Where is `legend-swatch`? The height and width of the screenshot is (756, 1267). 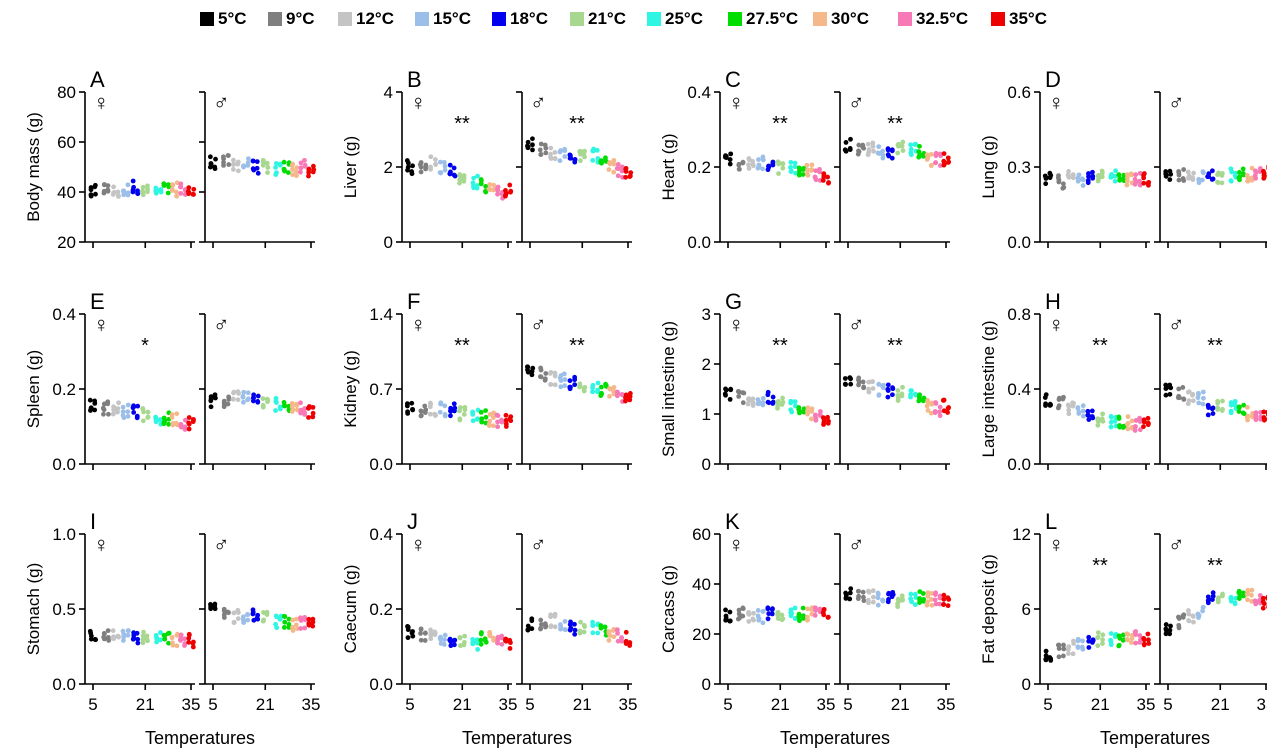 legend-swatch is located at coordinates (735, 19).